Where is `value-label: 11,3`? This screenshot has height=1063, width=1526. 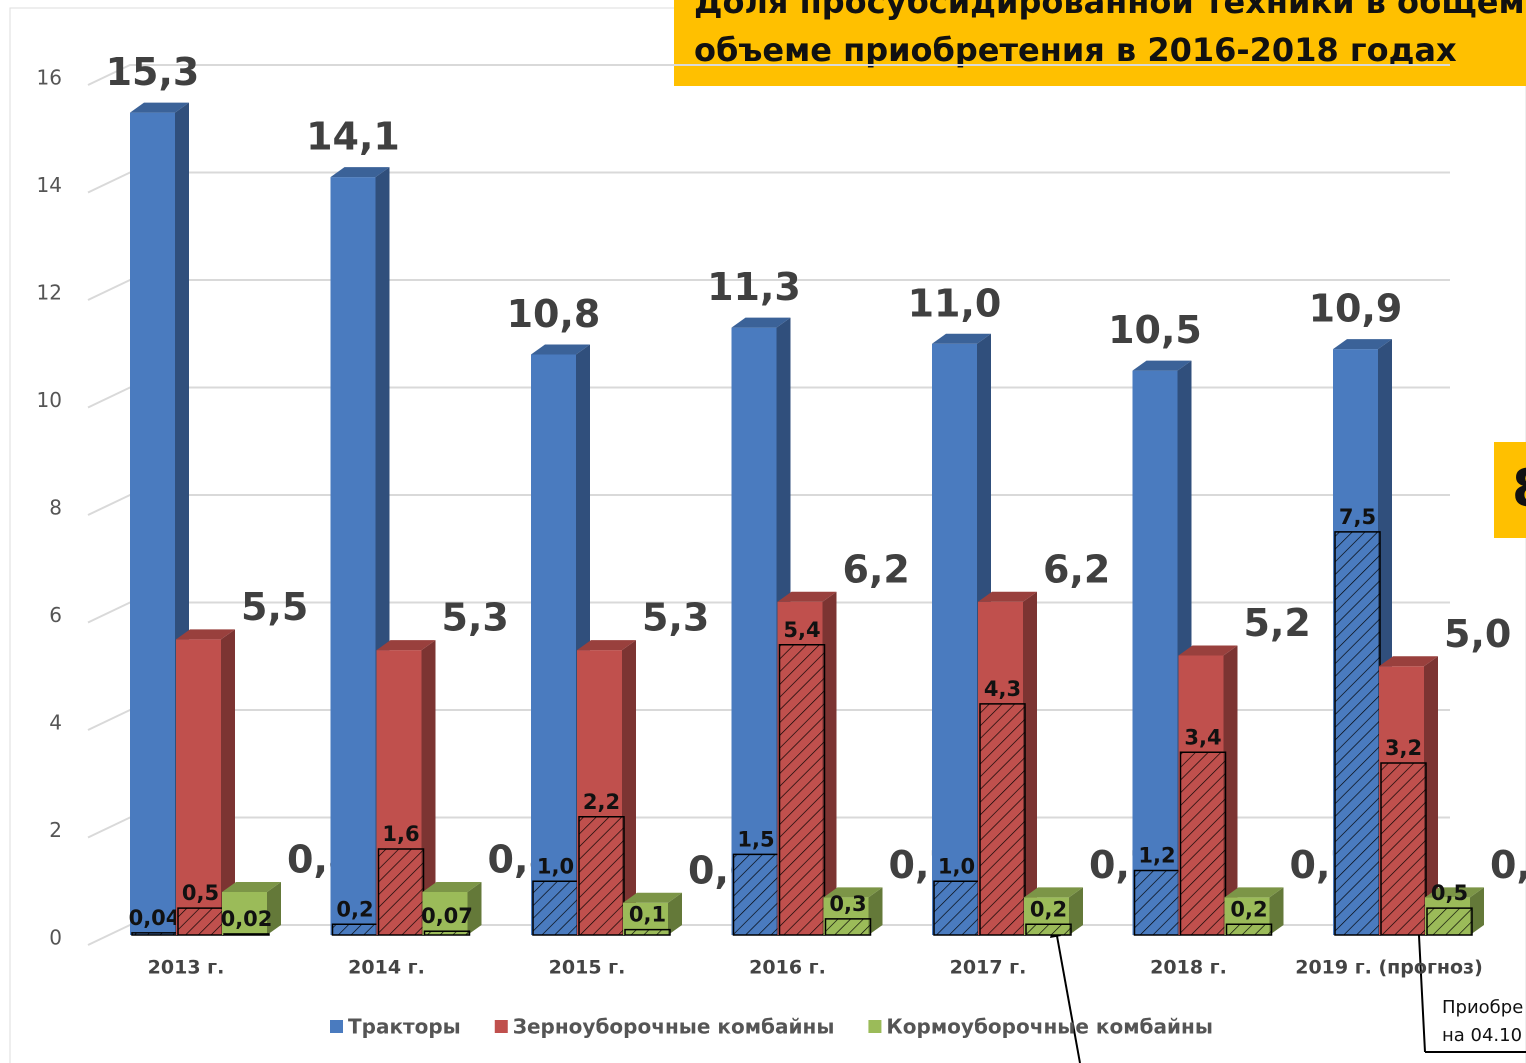
value-label: 11,3 is located at coordinates (754, 287).